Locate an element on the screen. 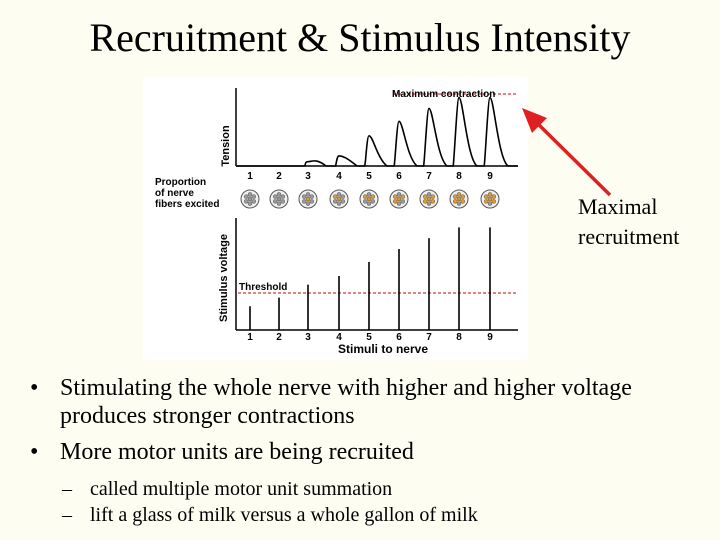 Image resolution: width=720 pixels, height=540 pixels. stimulus-number-top: 5 is located at coordinates (369, 176).